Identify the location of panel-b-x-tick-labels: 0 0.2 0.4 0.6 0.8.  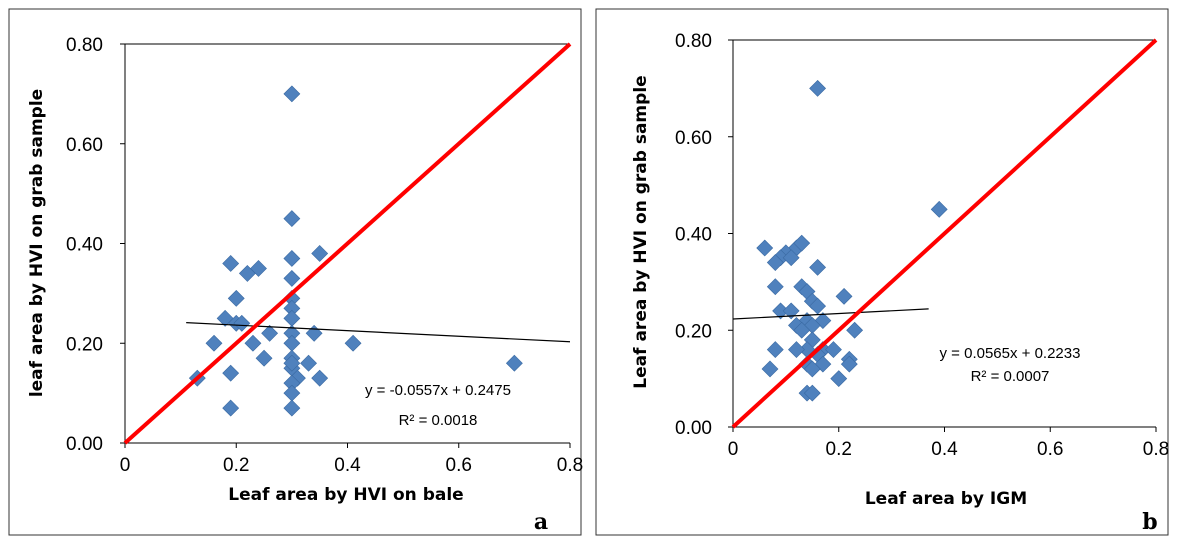
(949, 449).